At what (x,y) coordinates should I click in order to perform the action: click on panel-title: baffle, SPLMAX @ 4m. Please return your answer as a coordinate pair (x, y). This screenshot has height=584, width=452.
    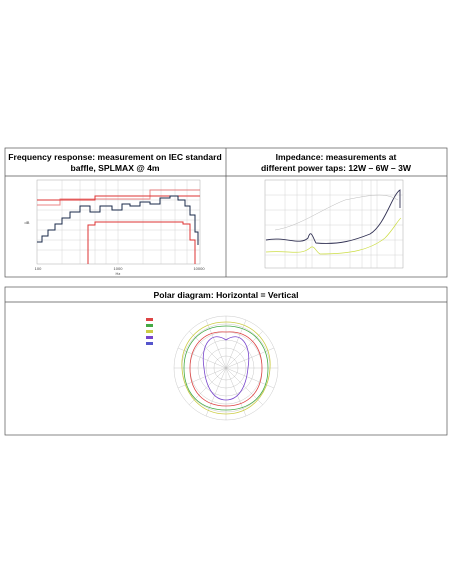
    Looking at the image, I should click on (114, 168).